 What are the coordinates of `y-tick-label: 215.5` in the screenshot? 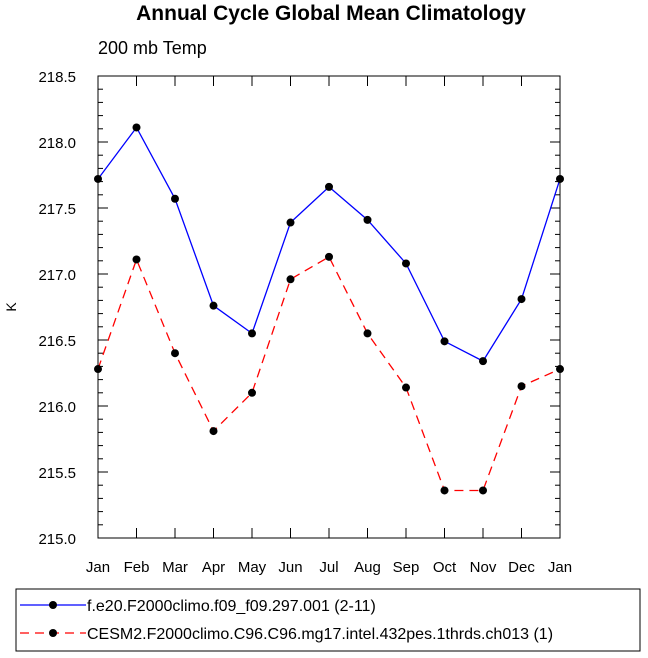 It's located at (57, 473).